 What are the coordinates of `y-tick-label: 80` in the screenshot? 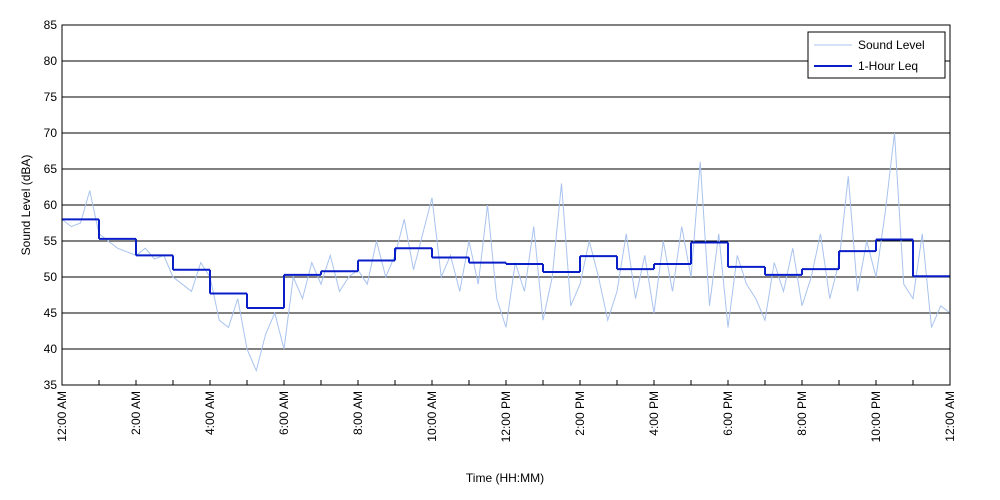 It's located at (51, 61).